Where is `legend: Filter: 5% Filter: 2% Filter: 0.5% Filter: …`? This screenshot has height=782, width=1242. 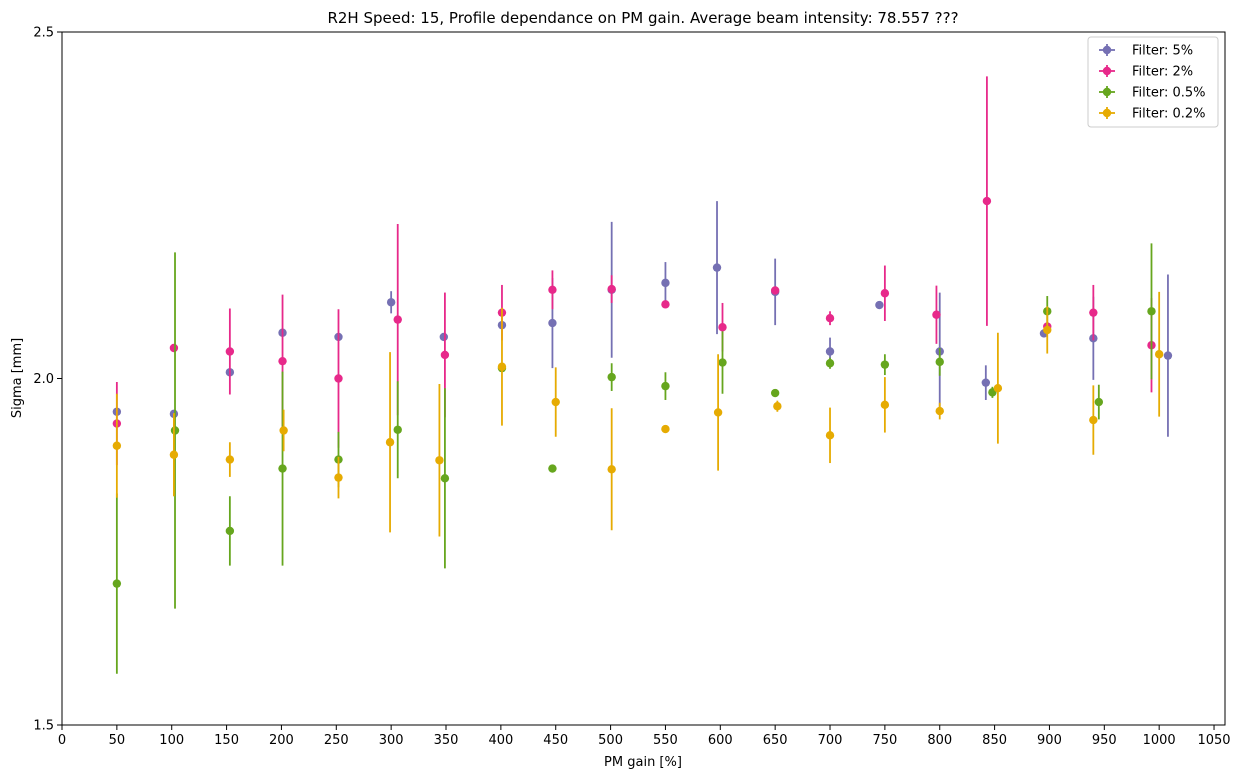
legend: Filter: 5% Filter: 2% Filter: 0.5% Filter: … is located at coordinates (1153, 82).